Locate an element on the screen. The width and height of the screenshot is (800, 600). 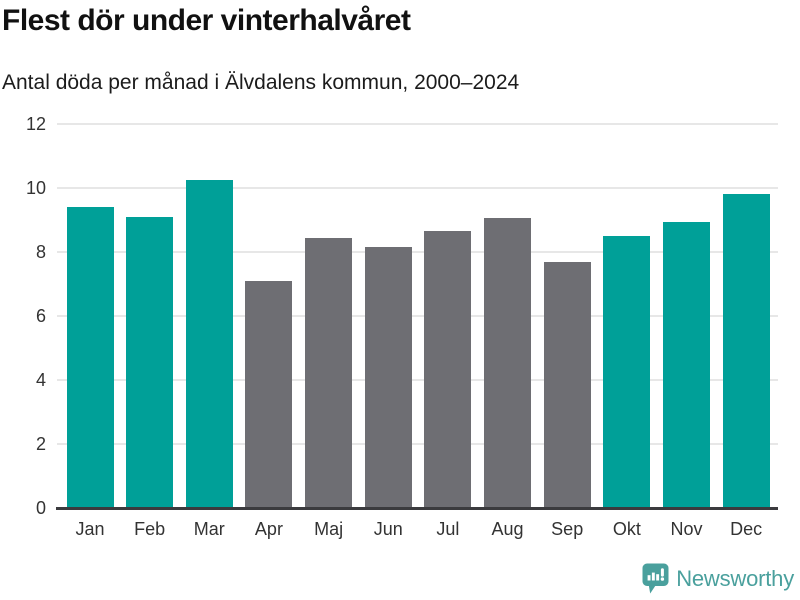
x-tick-label: Okt is located at coordinates (626, 529).